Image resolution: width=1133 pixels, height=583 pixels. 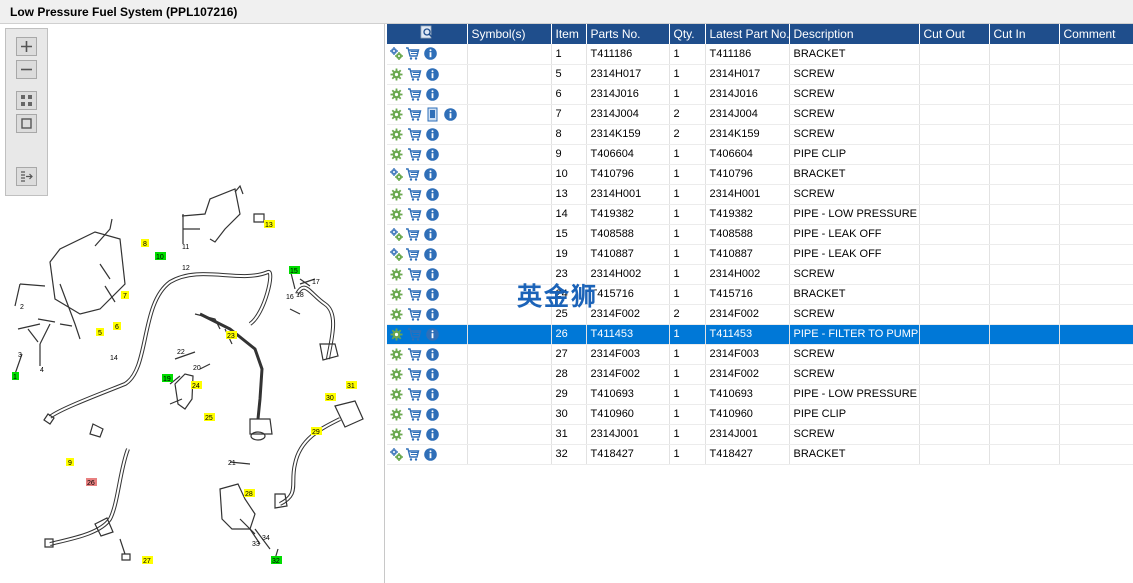 What do you see at coordinates (91, 482) in the screenshot?
I see `callout-26: 26` at bounding box center [91, 482].